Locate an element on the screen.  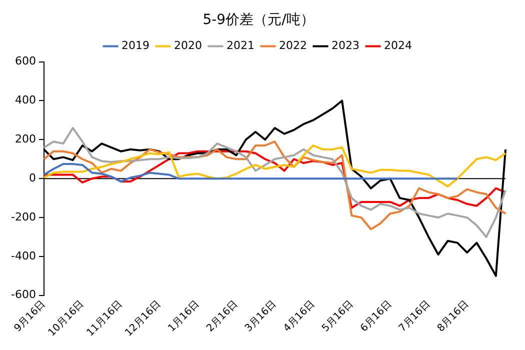
y-tick-label: -400 is located at coordinates (23, 255).